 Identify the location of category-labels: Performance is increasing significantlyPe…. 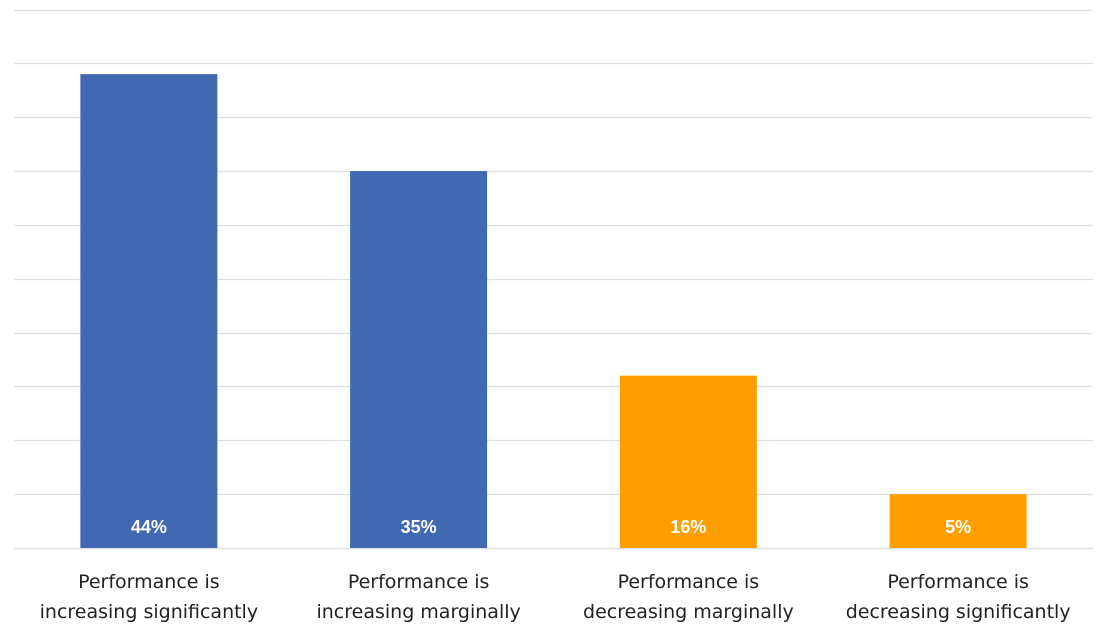
(555, 597).